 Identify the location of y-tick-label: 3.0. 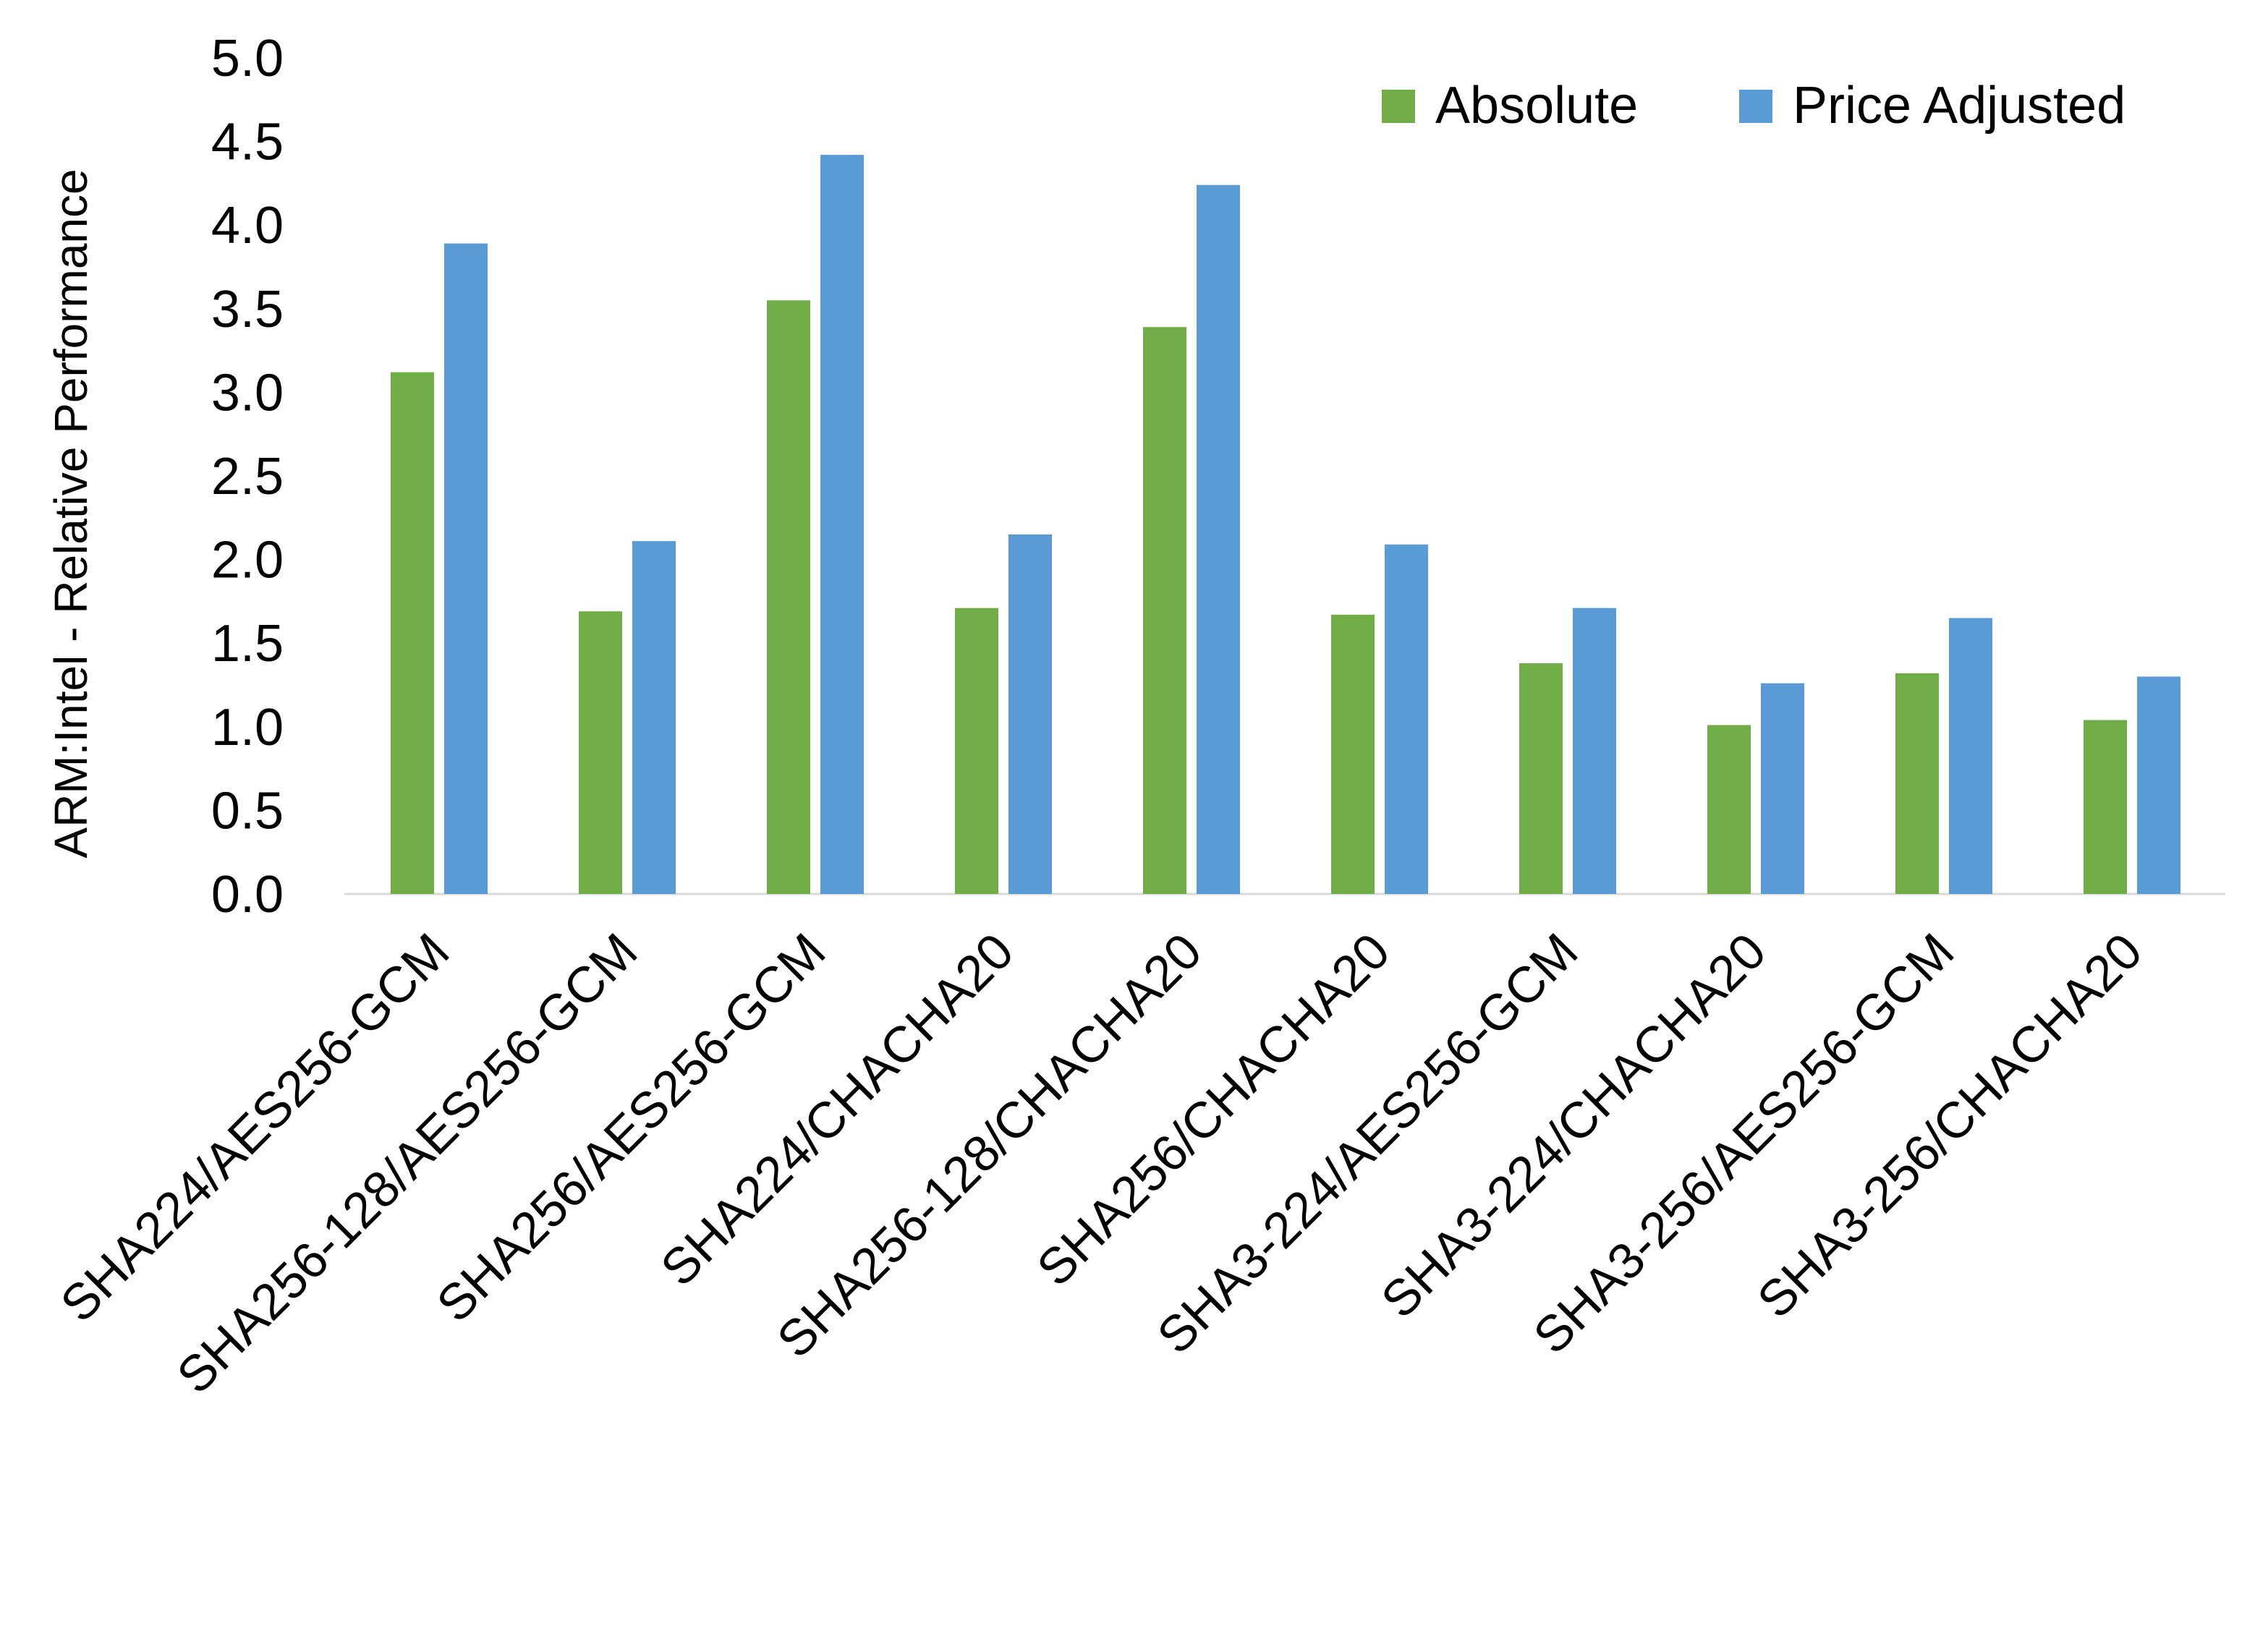
(247, 393).